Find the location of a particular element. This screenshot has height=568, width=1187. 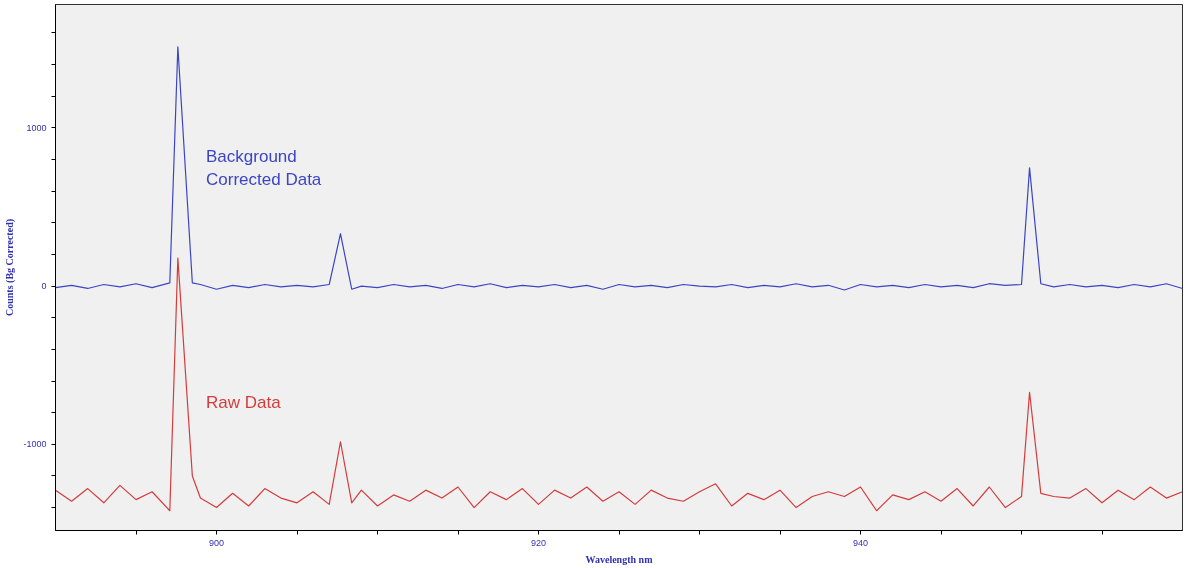

x-tick-label: 900 is located at coordinates (216, 542).